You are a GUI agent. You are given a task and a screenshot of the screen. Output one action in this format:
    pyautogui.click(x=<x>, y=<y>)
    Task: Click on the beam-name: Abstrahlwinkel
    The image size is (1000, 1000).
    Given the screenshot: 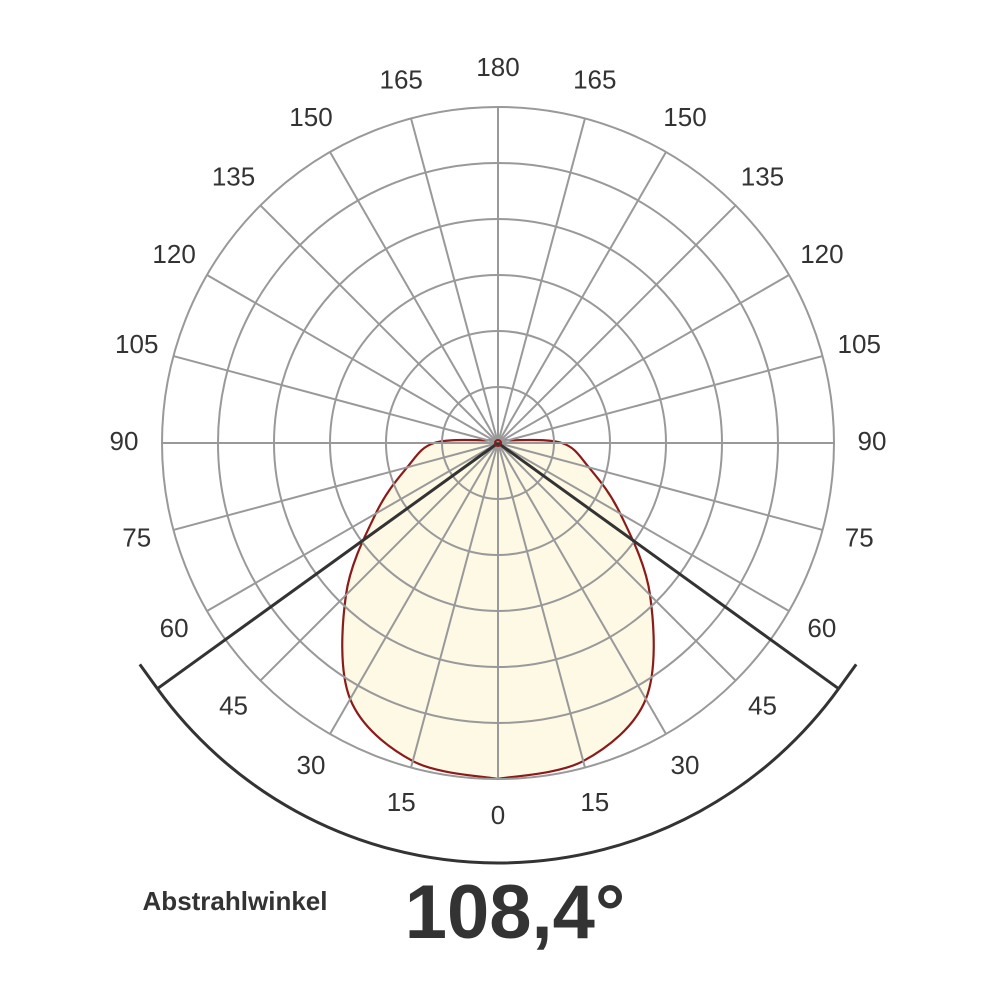 What is the action you would take?
    pyautogui.click(x=235, y=901)
    